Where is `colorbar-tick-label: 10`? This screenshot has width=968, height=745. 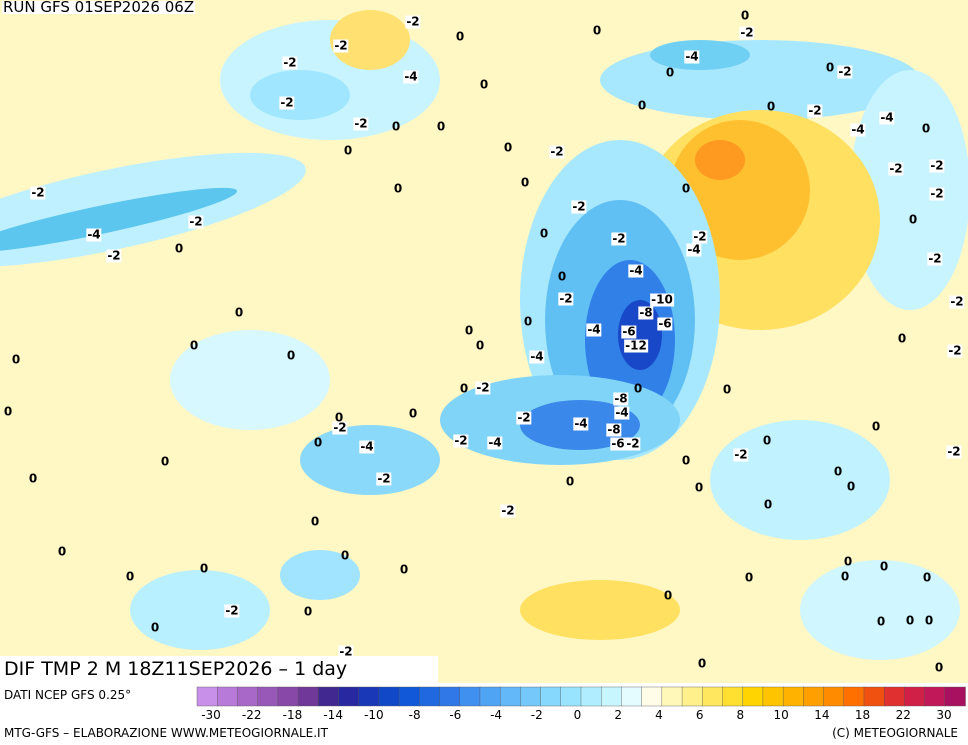
colorbar-tick-label: 10 is located at coordinates (781, 715).